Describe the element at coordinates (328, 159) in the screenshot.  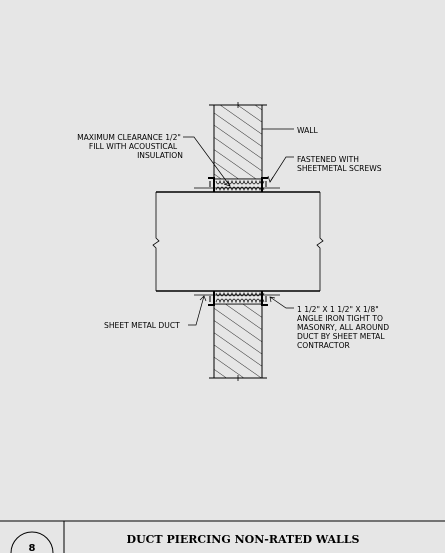
I see `fastened-label-1: FASTENED WITH` at that location.